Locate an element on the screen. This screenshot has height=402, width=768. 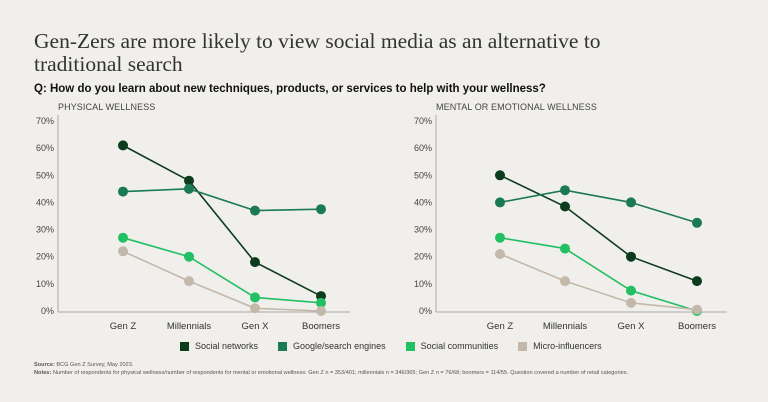
source-note: Source: BCG Gen Z Survey, May 2023. is located at coordinates (83, 365).